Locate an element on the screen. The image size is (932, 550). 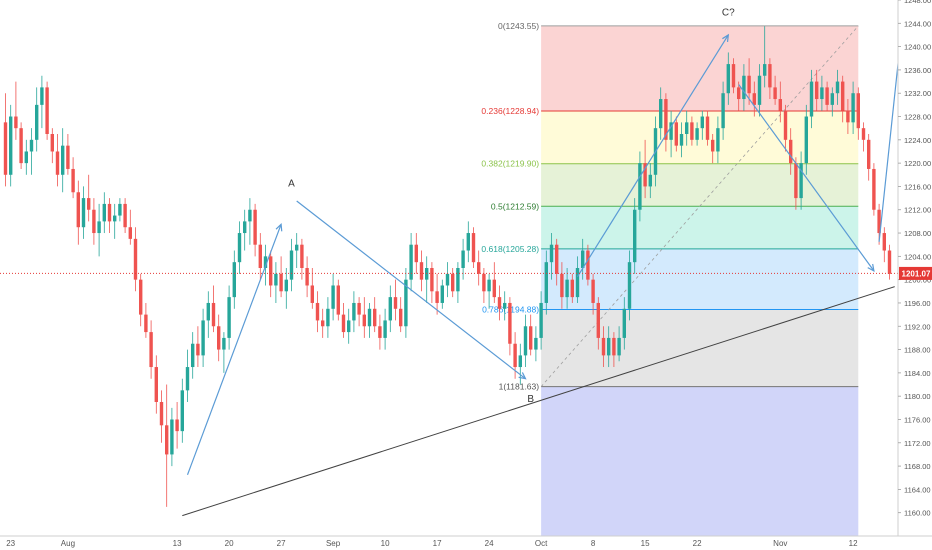
time-tick-label: 10 is located at coordinates (385, 543).